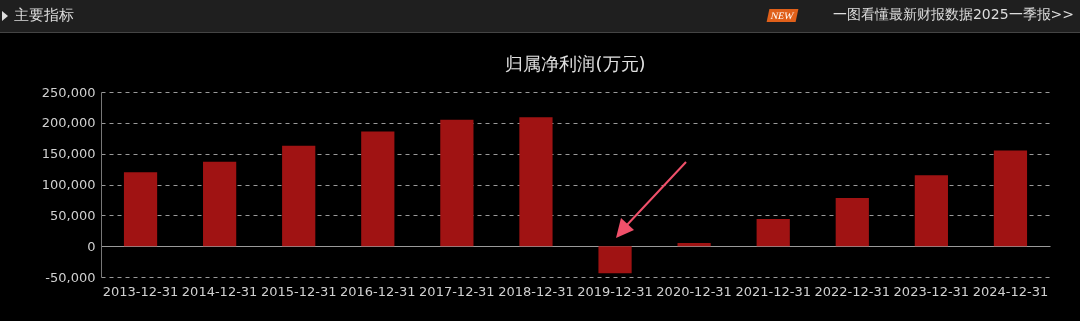  I want to click on y-tick-label: 50,000, so click(73, 215).